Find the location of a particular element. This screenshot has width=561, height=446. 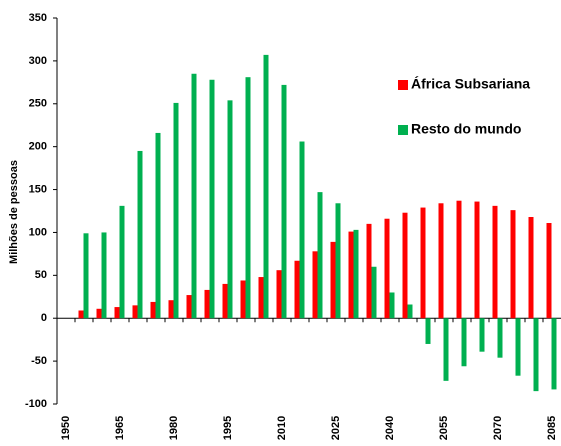

x-tick-label: 1965 is located at coordinates (120, 428).